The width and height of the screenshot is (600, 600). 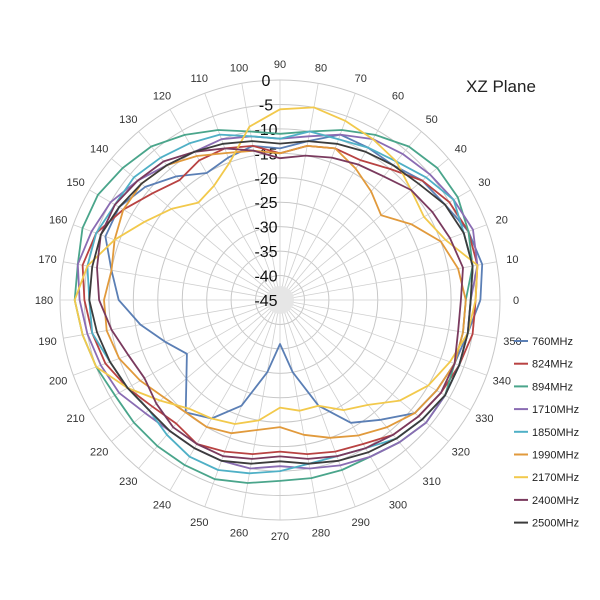 What do you see at coordinates (555, 524) in the screenshot?
I see `legend-label: 2500MHz` at bounding box center [555, 524].